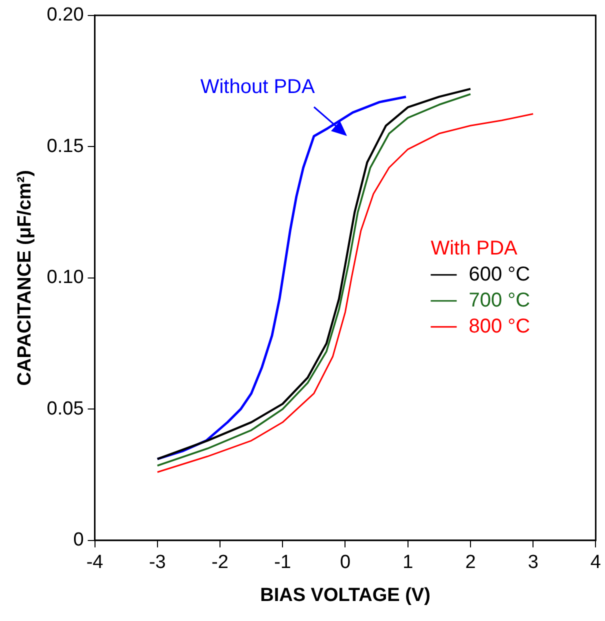  Describe the element at coordinates (65, 409) in the screenshot. I see `y-tick-label: 0.05` at that location.